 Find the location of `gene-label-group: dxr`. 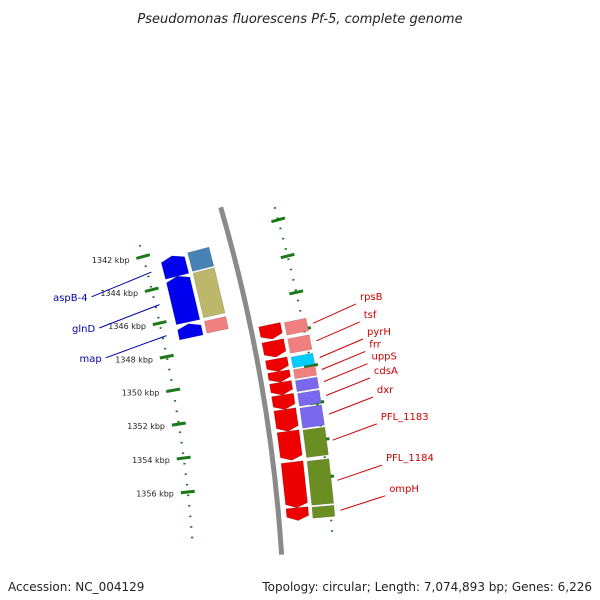

gene-label-group: dxr is located at coordinates (361, 400).